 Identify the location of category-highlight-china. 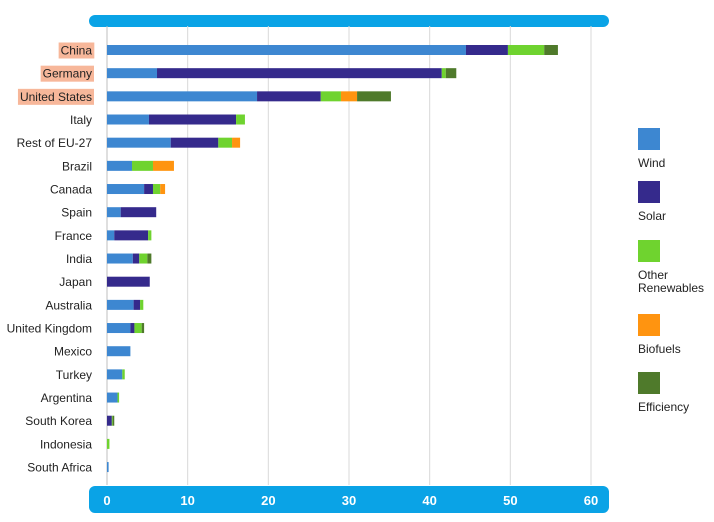
(76, 50).